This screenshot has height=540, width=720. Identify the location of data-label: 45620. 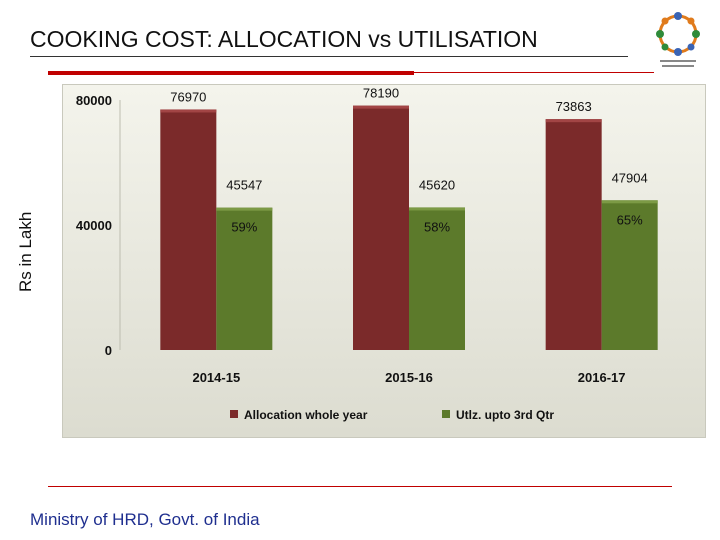
(437, 184).